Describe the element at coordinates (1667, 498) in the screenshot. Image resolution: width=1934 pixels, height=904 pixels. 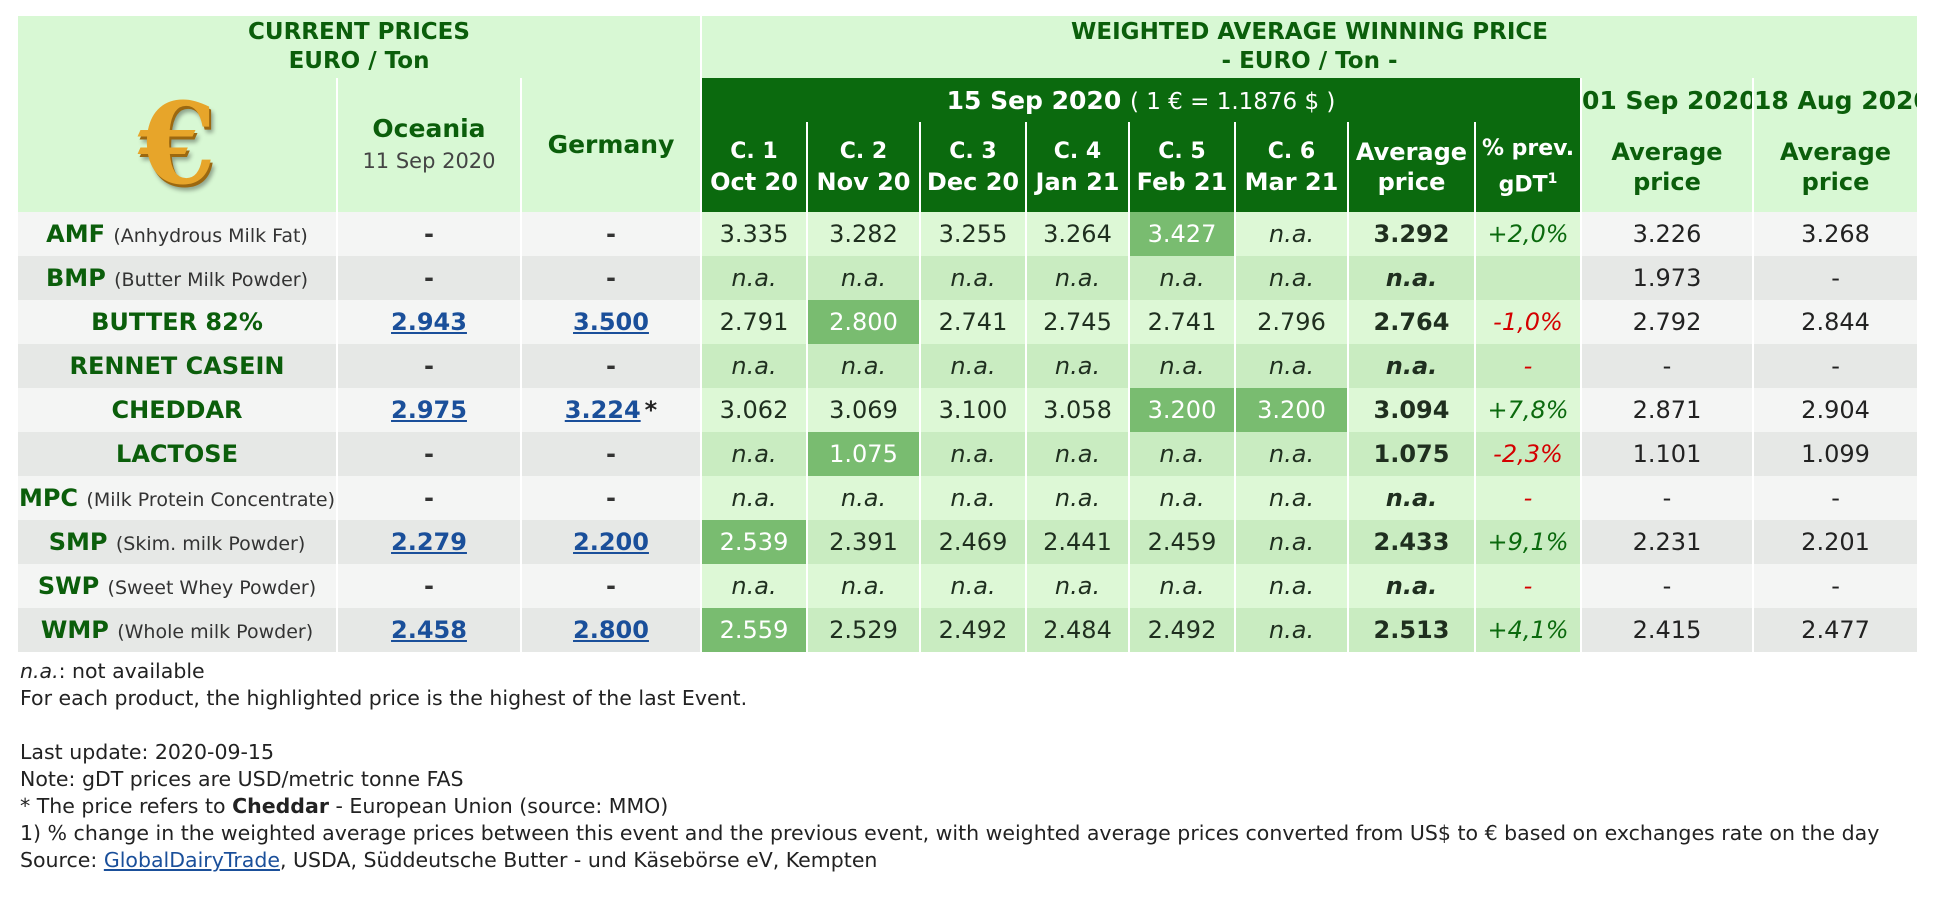
I see `prev-event-1-price: -` at that location.